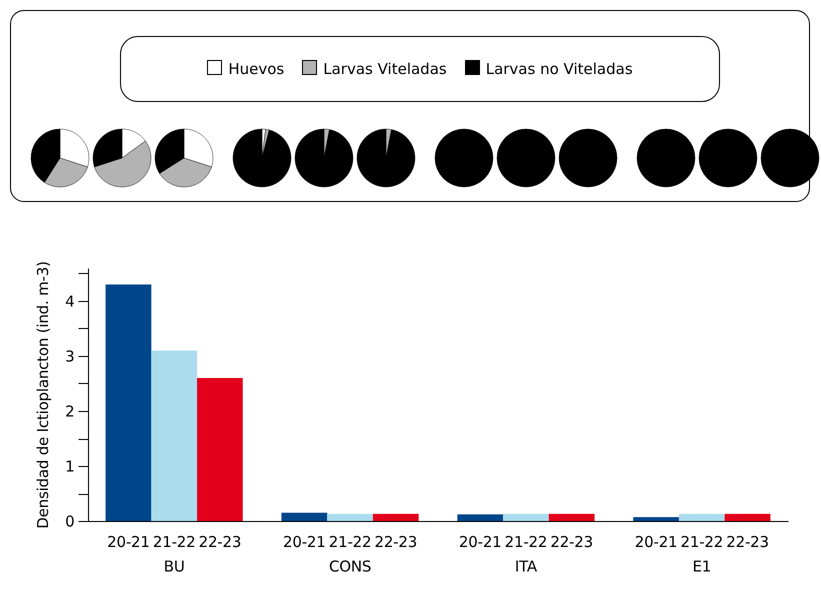  What do you see at coordinates (255, 69) in the screenshot?
I see `legend-label: Huevos` at bounding box center [255, 69].